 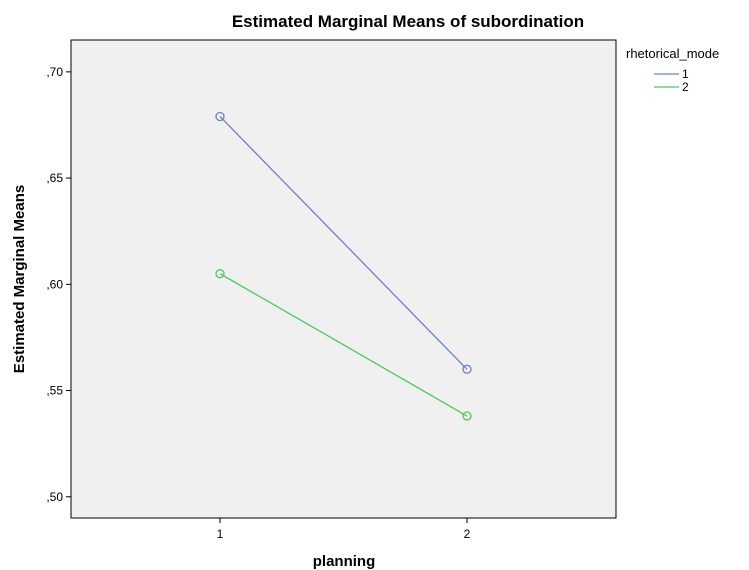 I want to click on y-tick-label: ,50, so click(x=54, y=497).